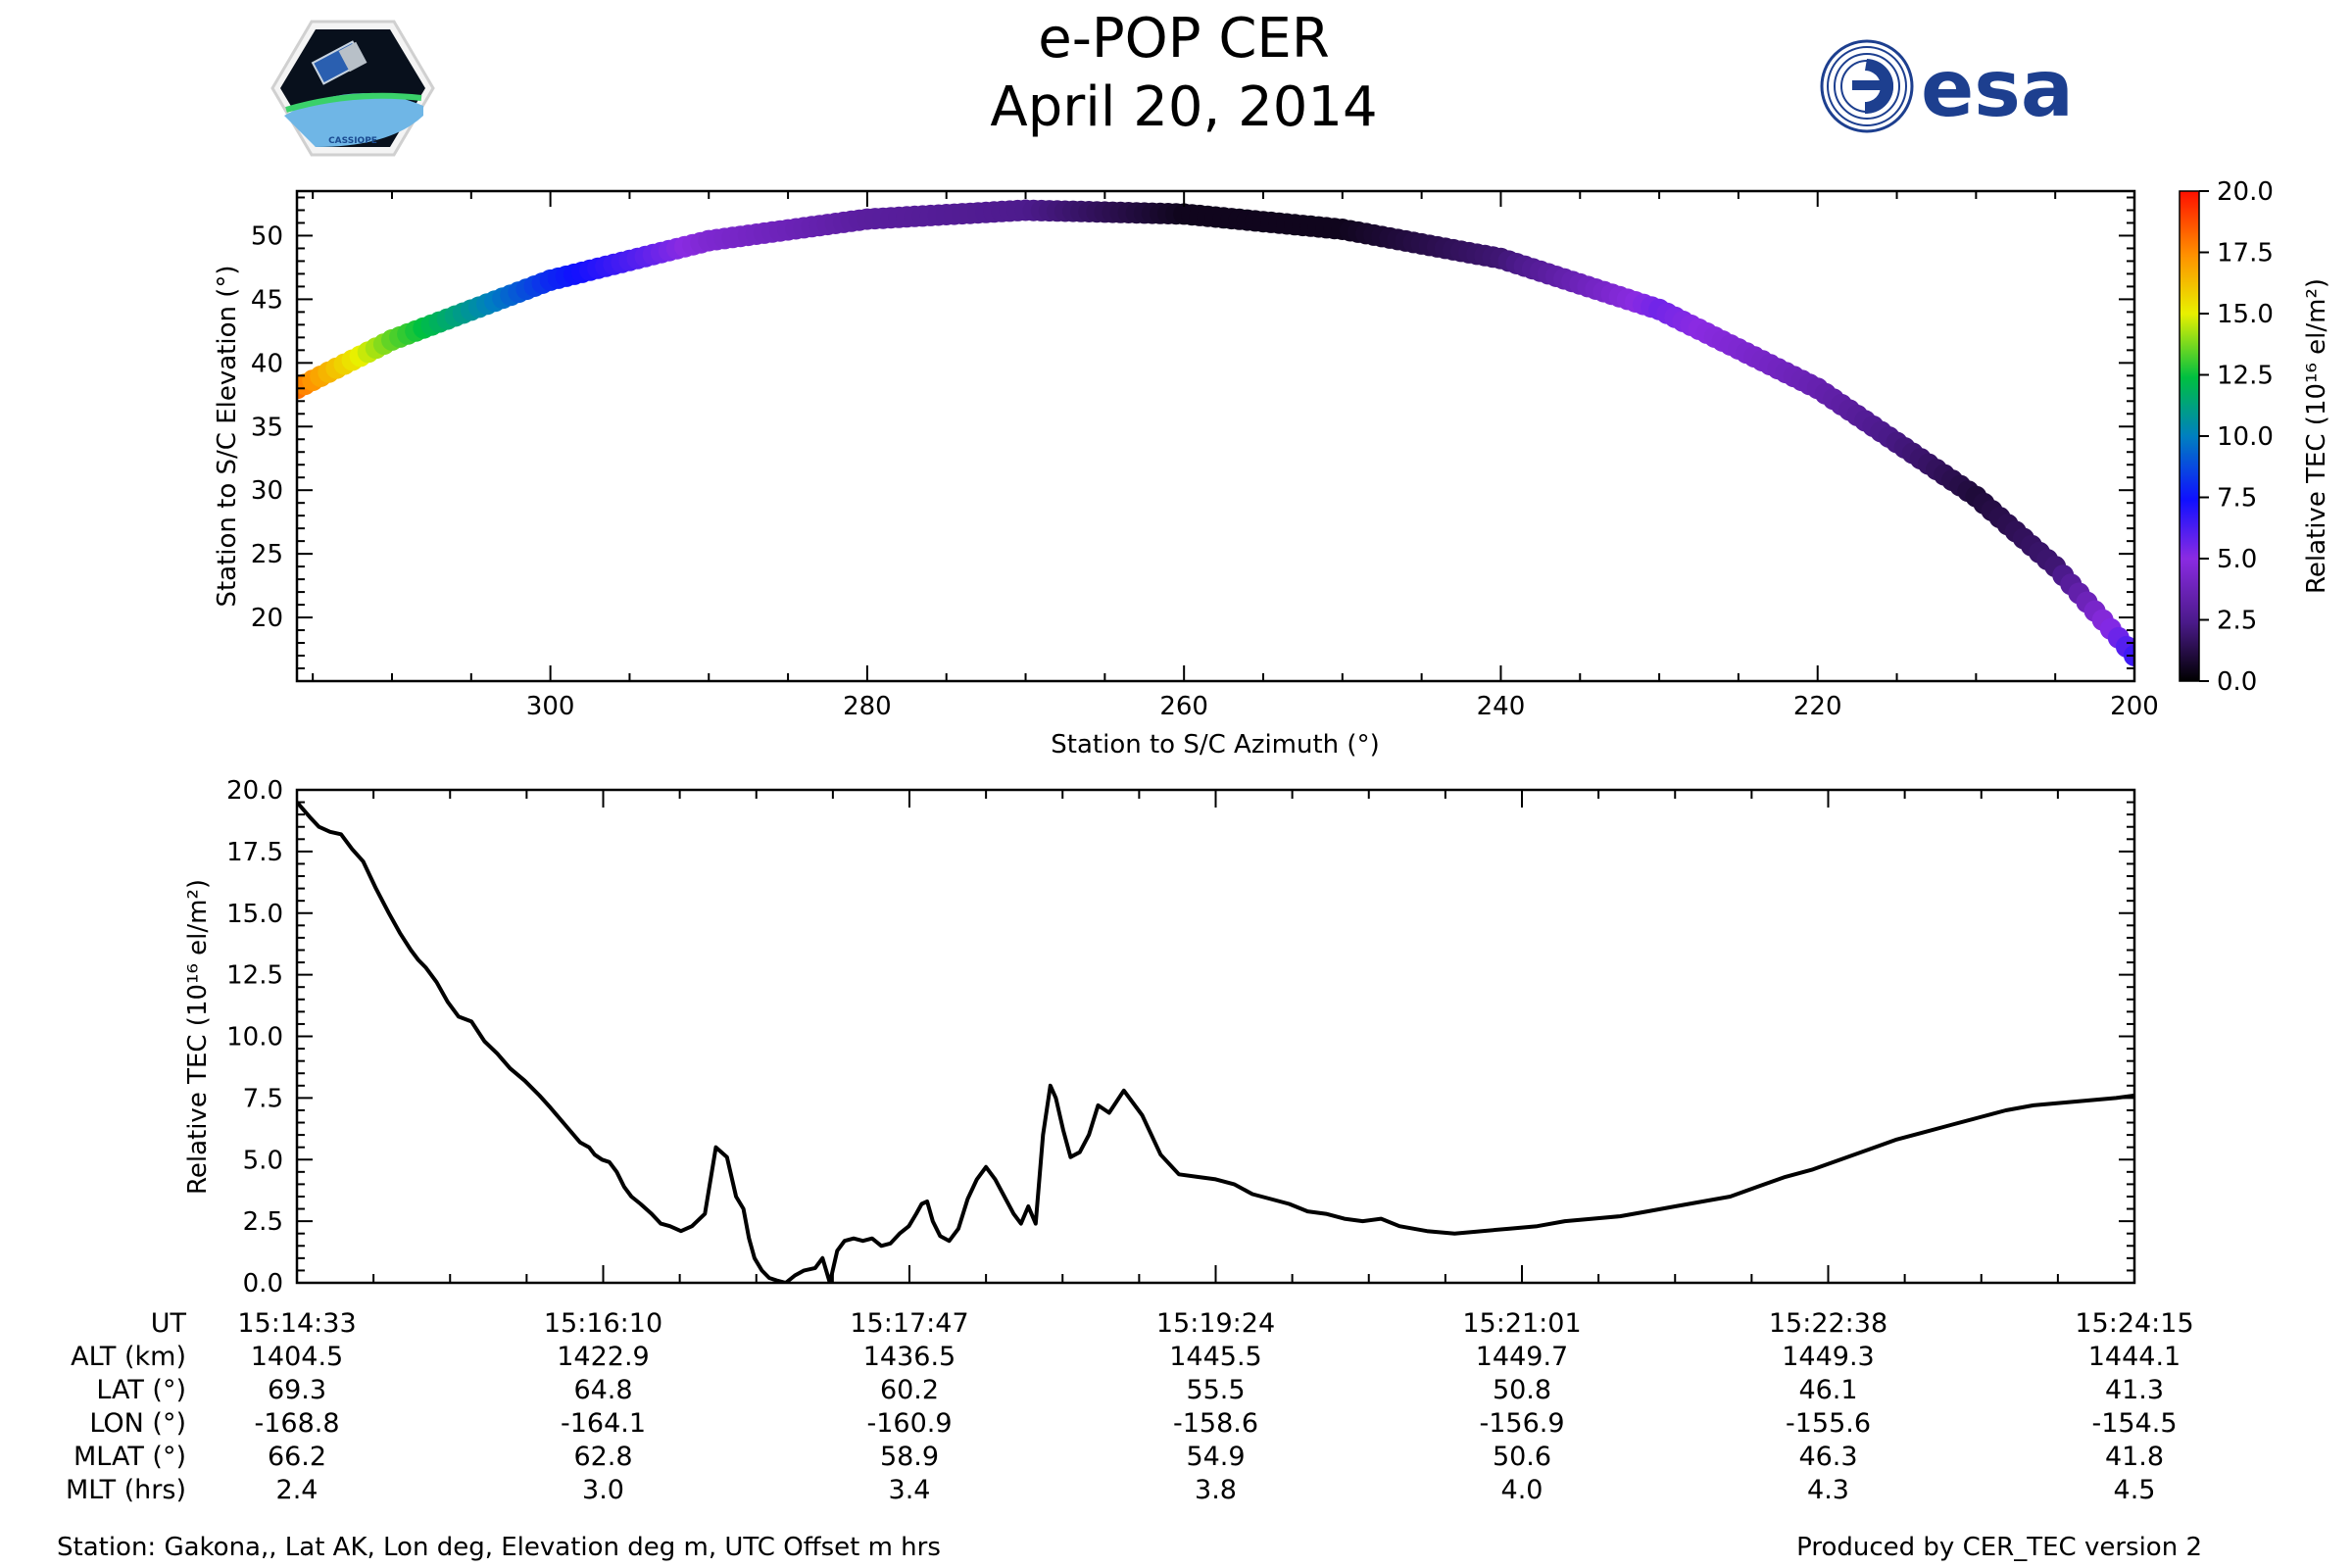 The height and width of the screenshot is (1568, 2352). What do you see at coordinates (263, 1283) in the screenshot?
I see `bottom-y-tick-label: 0.0` at bounding box center [263, 1283].